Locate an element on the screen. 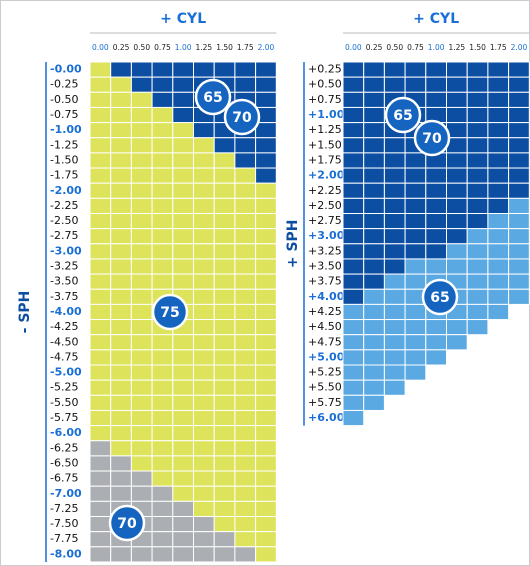 This screenshot has height=566, width=530. column-label: 1.50 is located at coordinates (224, 47).